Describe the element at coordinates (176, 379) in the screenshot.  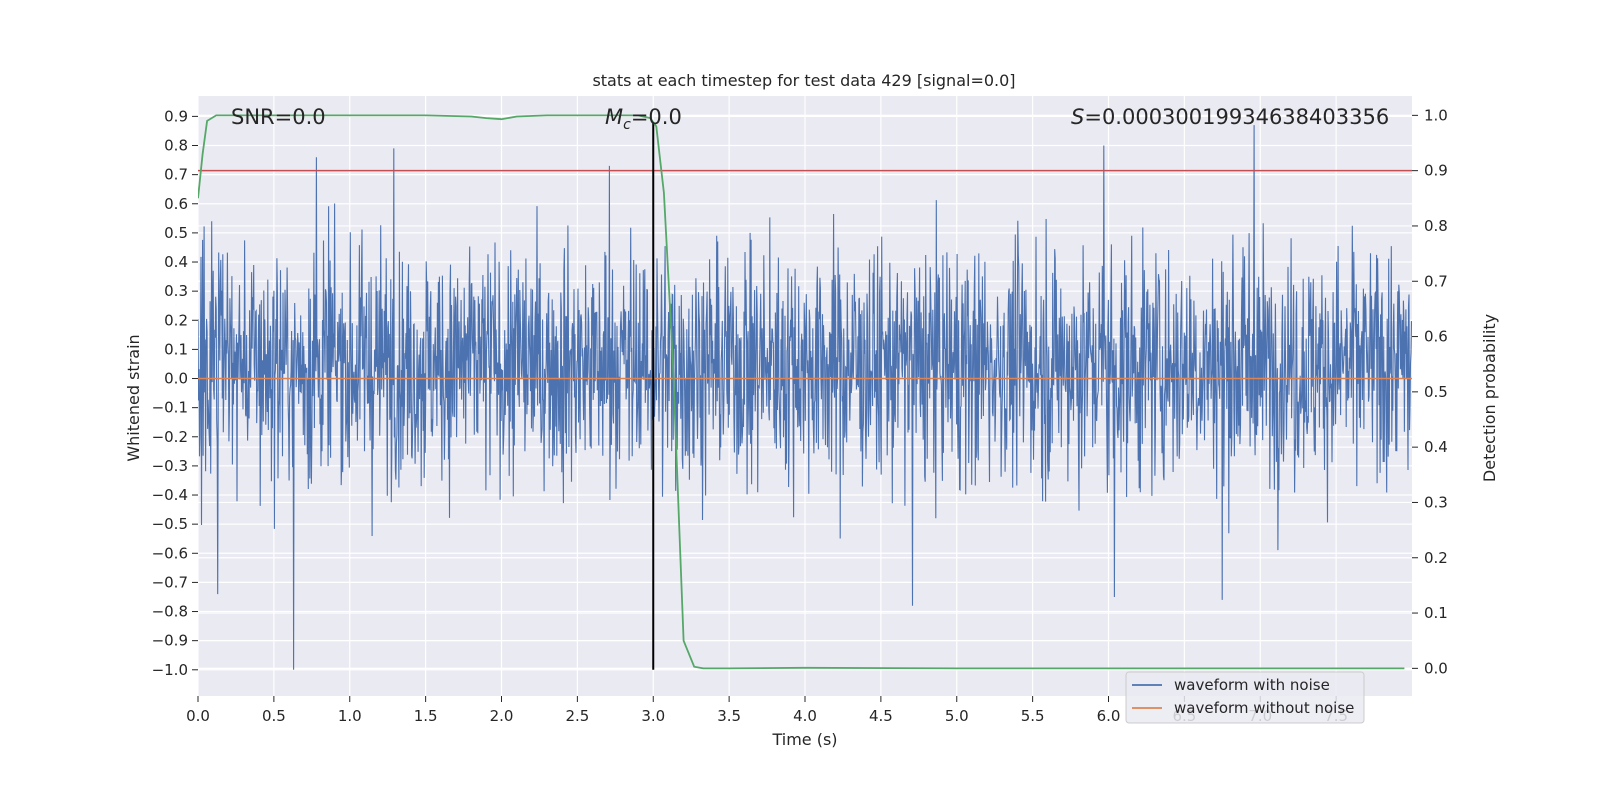
I see `y-tick-label: 0.0` at that location.